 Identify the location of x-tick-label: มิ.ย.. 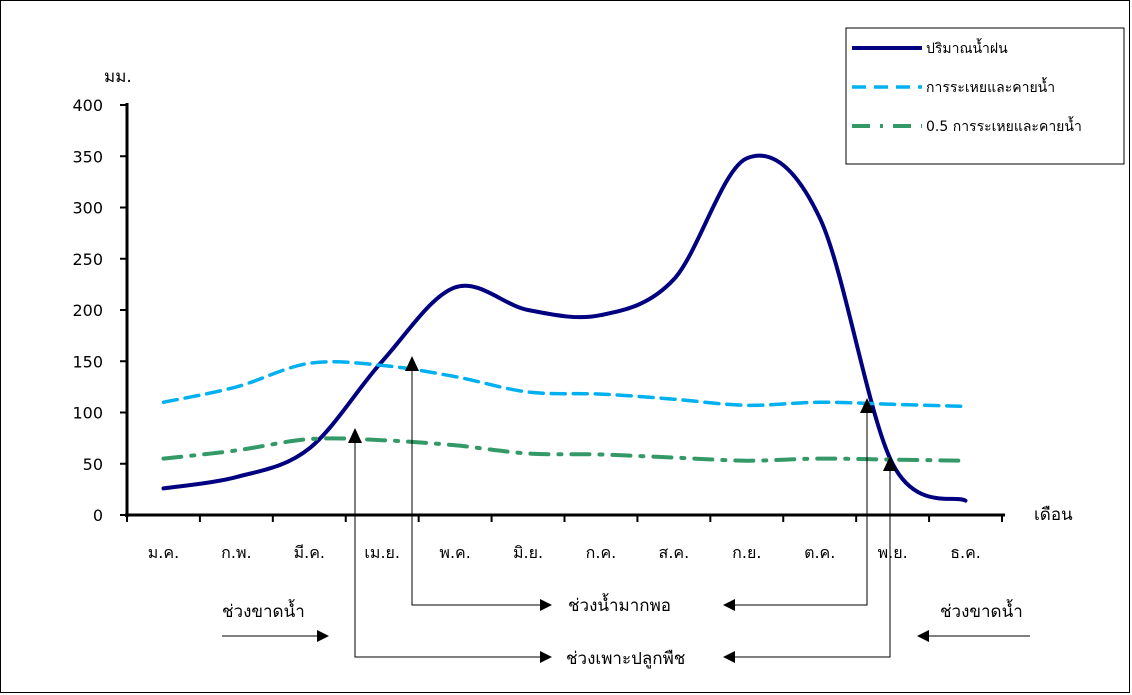
(528, 552).